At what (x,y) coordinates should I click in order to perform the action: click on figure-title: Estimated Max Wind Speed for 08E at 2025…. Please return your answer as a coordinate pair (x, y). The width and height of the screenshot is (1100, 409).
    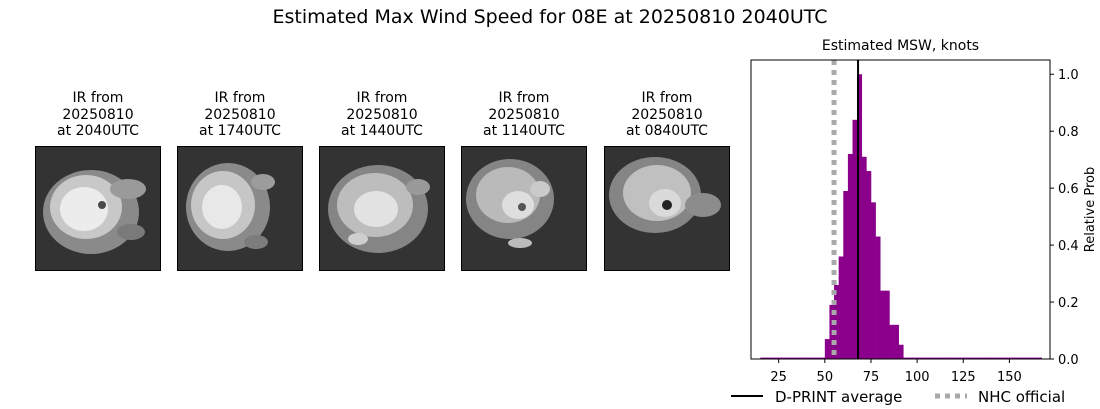
    Looking at the image, I should click on (550, 17).